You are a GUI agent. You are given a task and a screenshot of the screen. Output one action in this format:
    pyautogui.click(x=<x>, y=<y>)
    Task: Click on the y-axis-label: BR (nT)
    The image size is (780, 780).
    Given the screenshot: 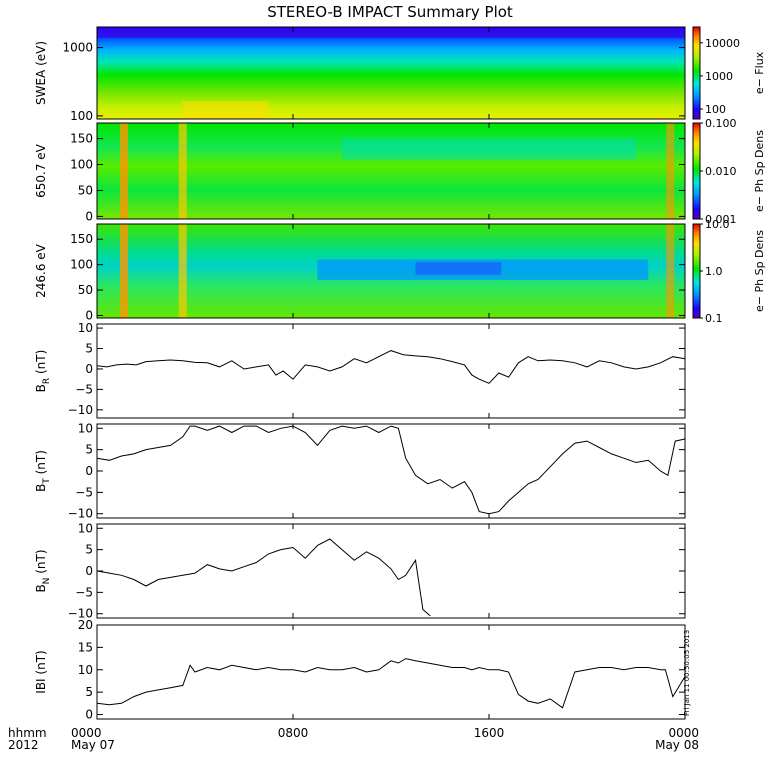 What is the action you would take?
    pyautogui.click(x=43, y=371)
    